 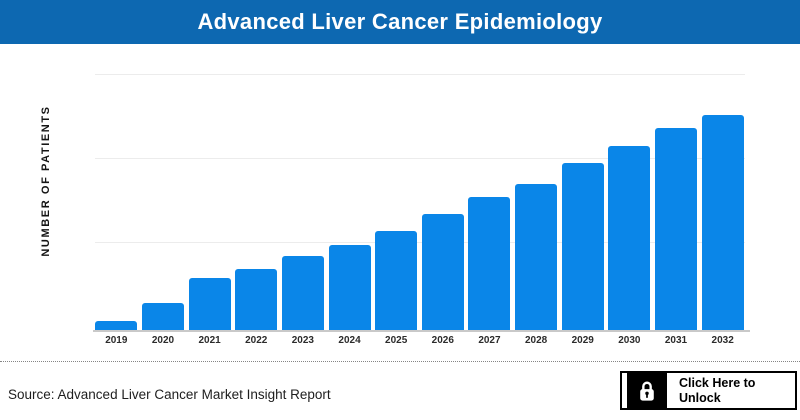 I want to click on bar-2031, so click(x=676, y=229).